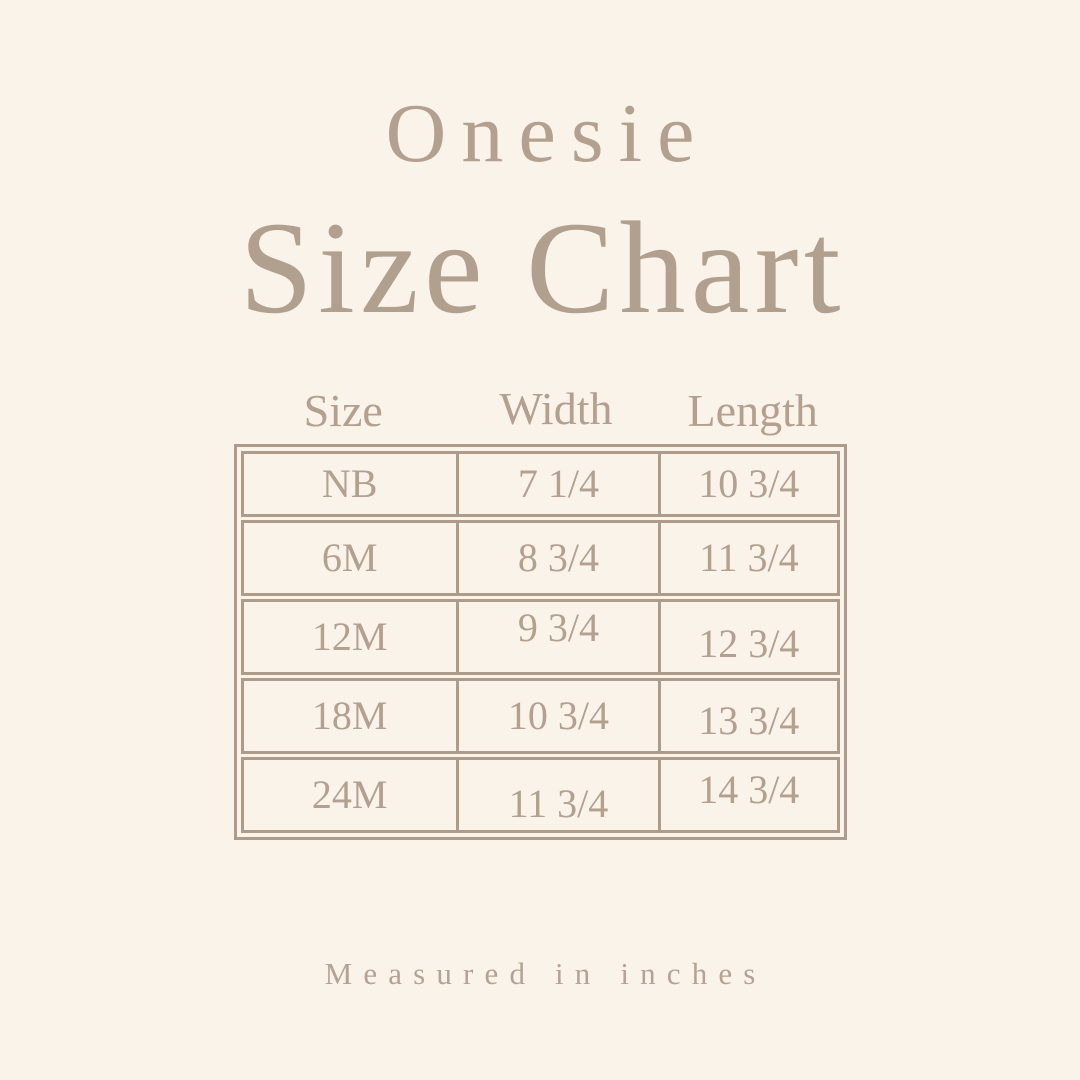  What do you see at coordinates (349, 483) in the screenshot?
I see `cell-size: NB` at bounding box center [349, 483].